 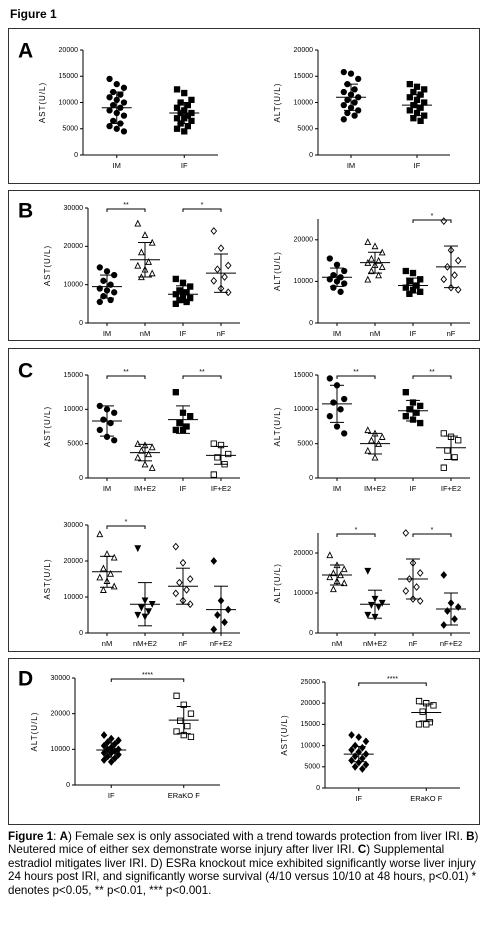 What do you see at coordinates (126, 522) in the screenshot?
I see `significance-label: *` at bounding box center [126, 522].